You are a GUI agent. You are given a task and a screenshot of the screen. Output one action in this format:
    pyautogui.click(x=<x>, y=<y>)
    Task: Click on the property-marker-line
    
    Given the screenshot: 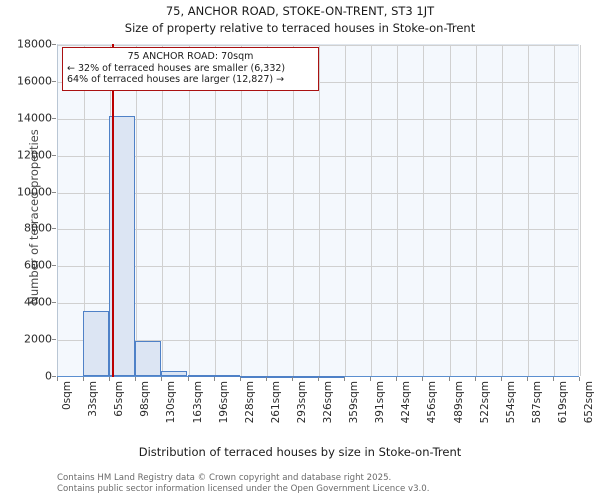 What is the action you would take?
    pyautogui.click(x=113, y=210)
    